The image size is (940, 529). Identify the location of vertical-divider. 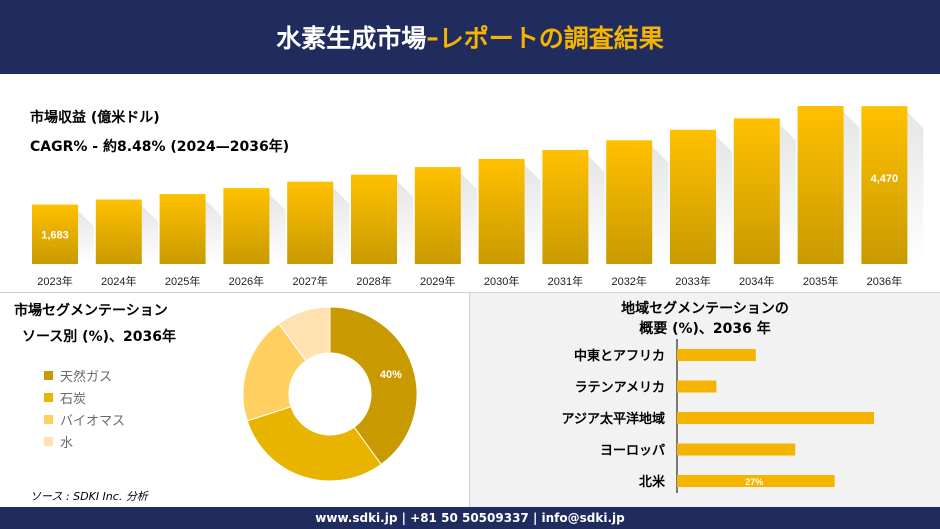
(469, 400).